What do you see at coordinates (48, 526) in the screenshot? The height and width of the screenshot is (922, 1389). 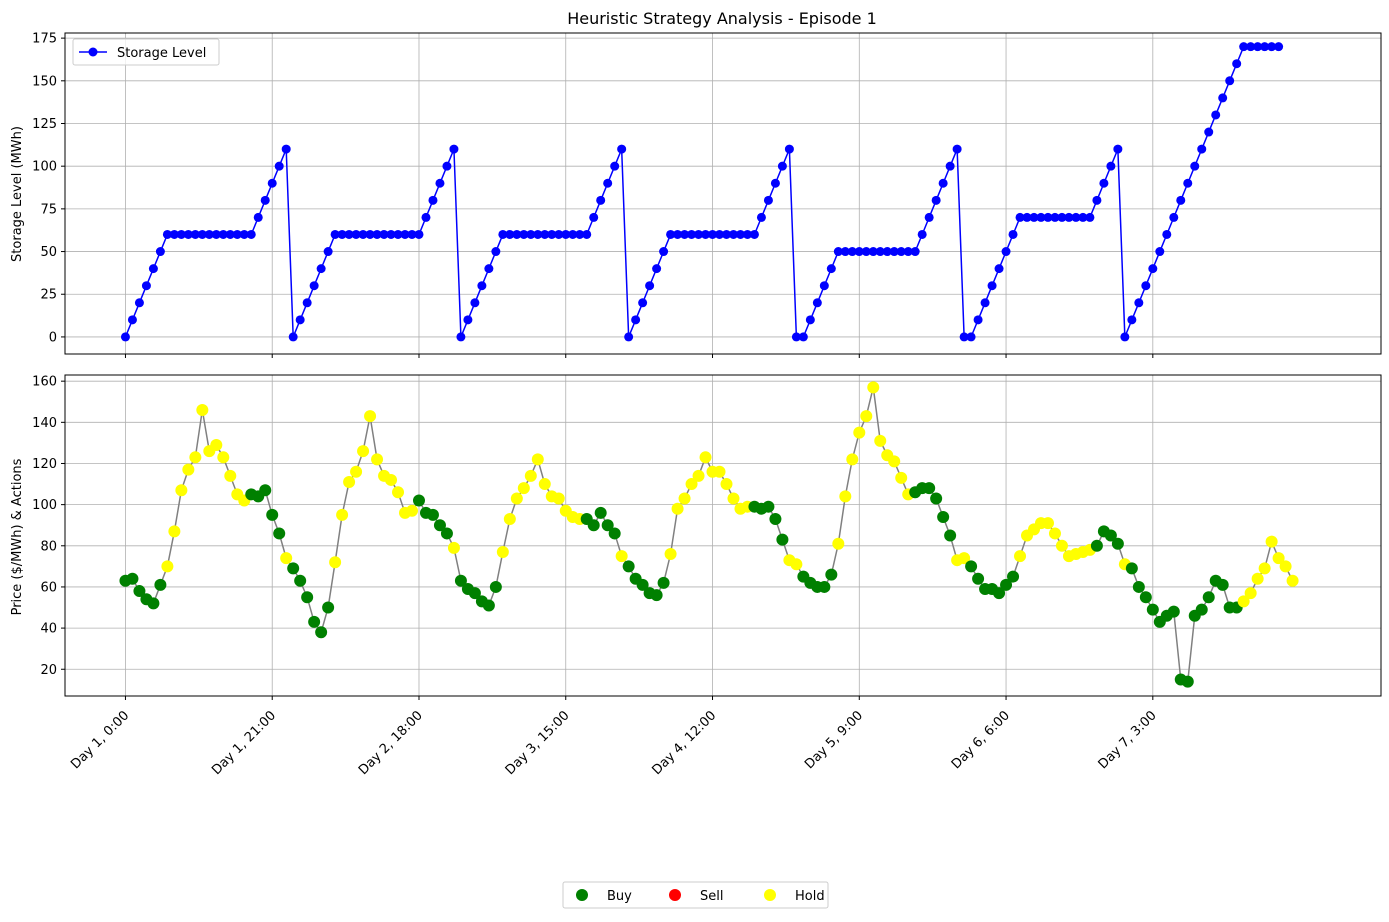 I see `price-y-axis: 20 40 60 80 100 120 140 160` at bounding box center [48, 526].